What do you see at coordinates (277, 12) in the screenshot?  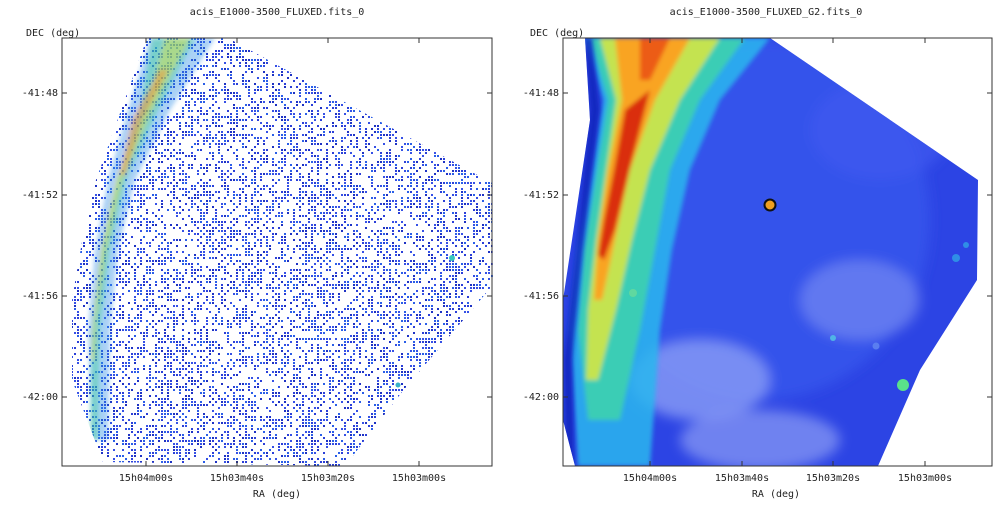 I see `chart-title: acis_E1000-3500_FLUXED.fits_0` at bounding box center [277, 12].